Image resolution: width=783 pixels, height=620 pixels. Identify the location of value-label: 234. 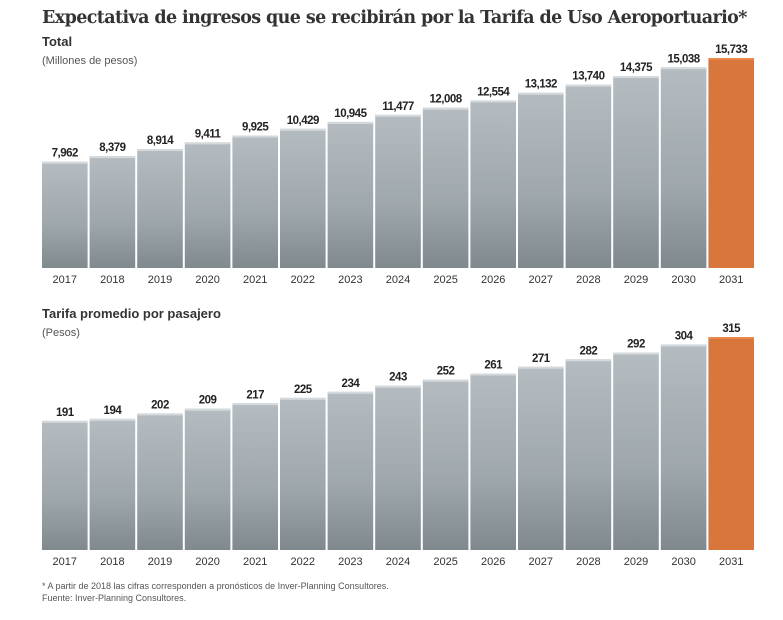
(351, 384).